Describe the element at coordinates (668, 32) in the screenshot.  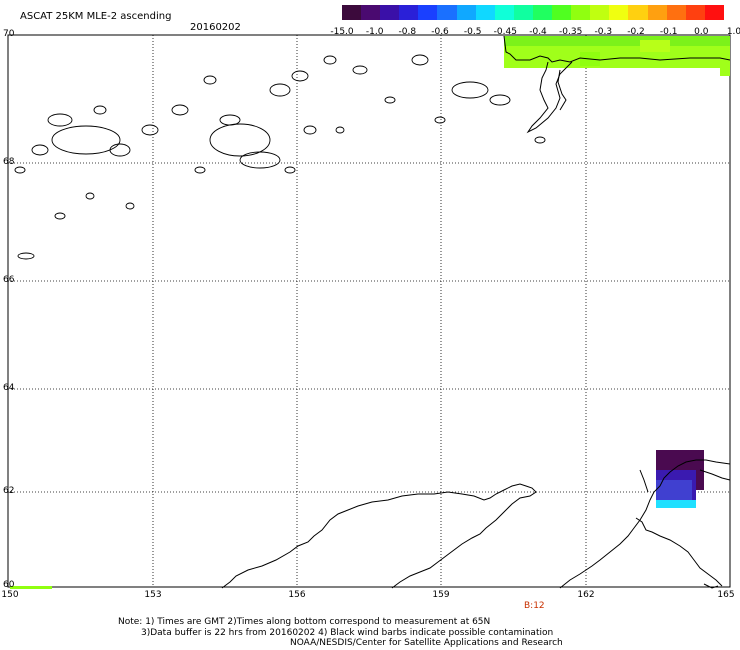
I see `colorbar-label: -0.1` at that location.